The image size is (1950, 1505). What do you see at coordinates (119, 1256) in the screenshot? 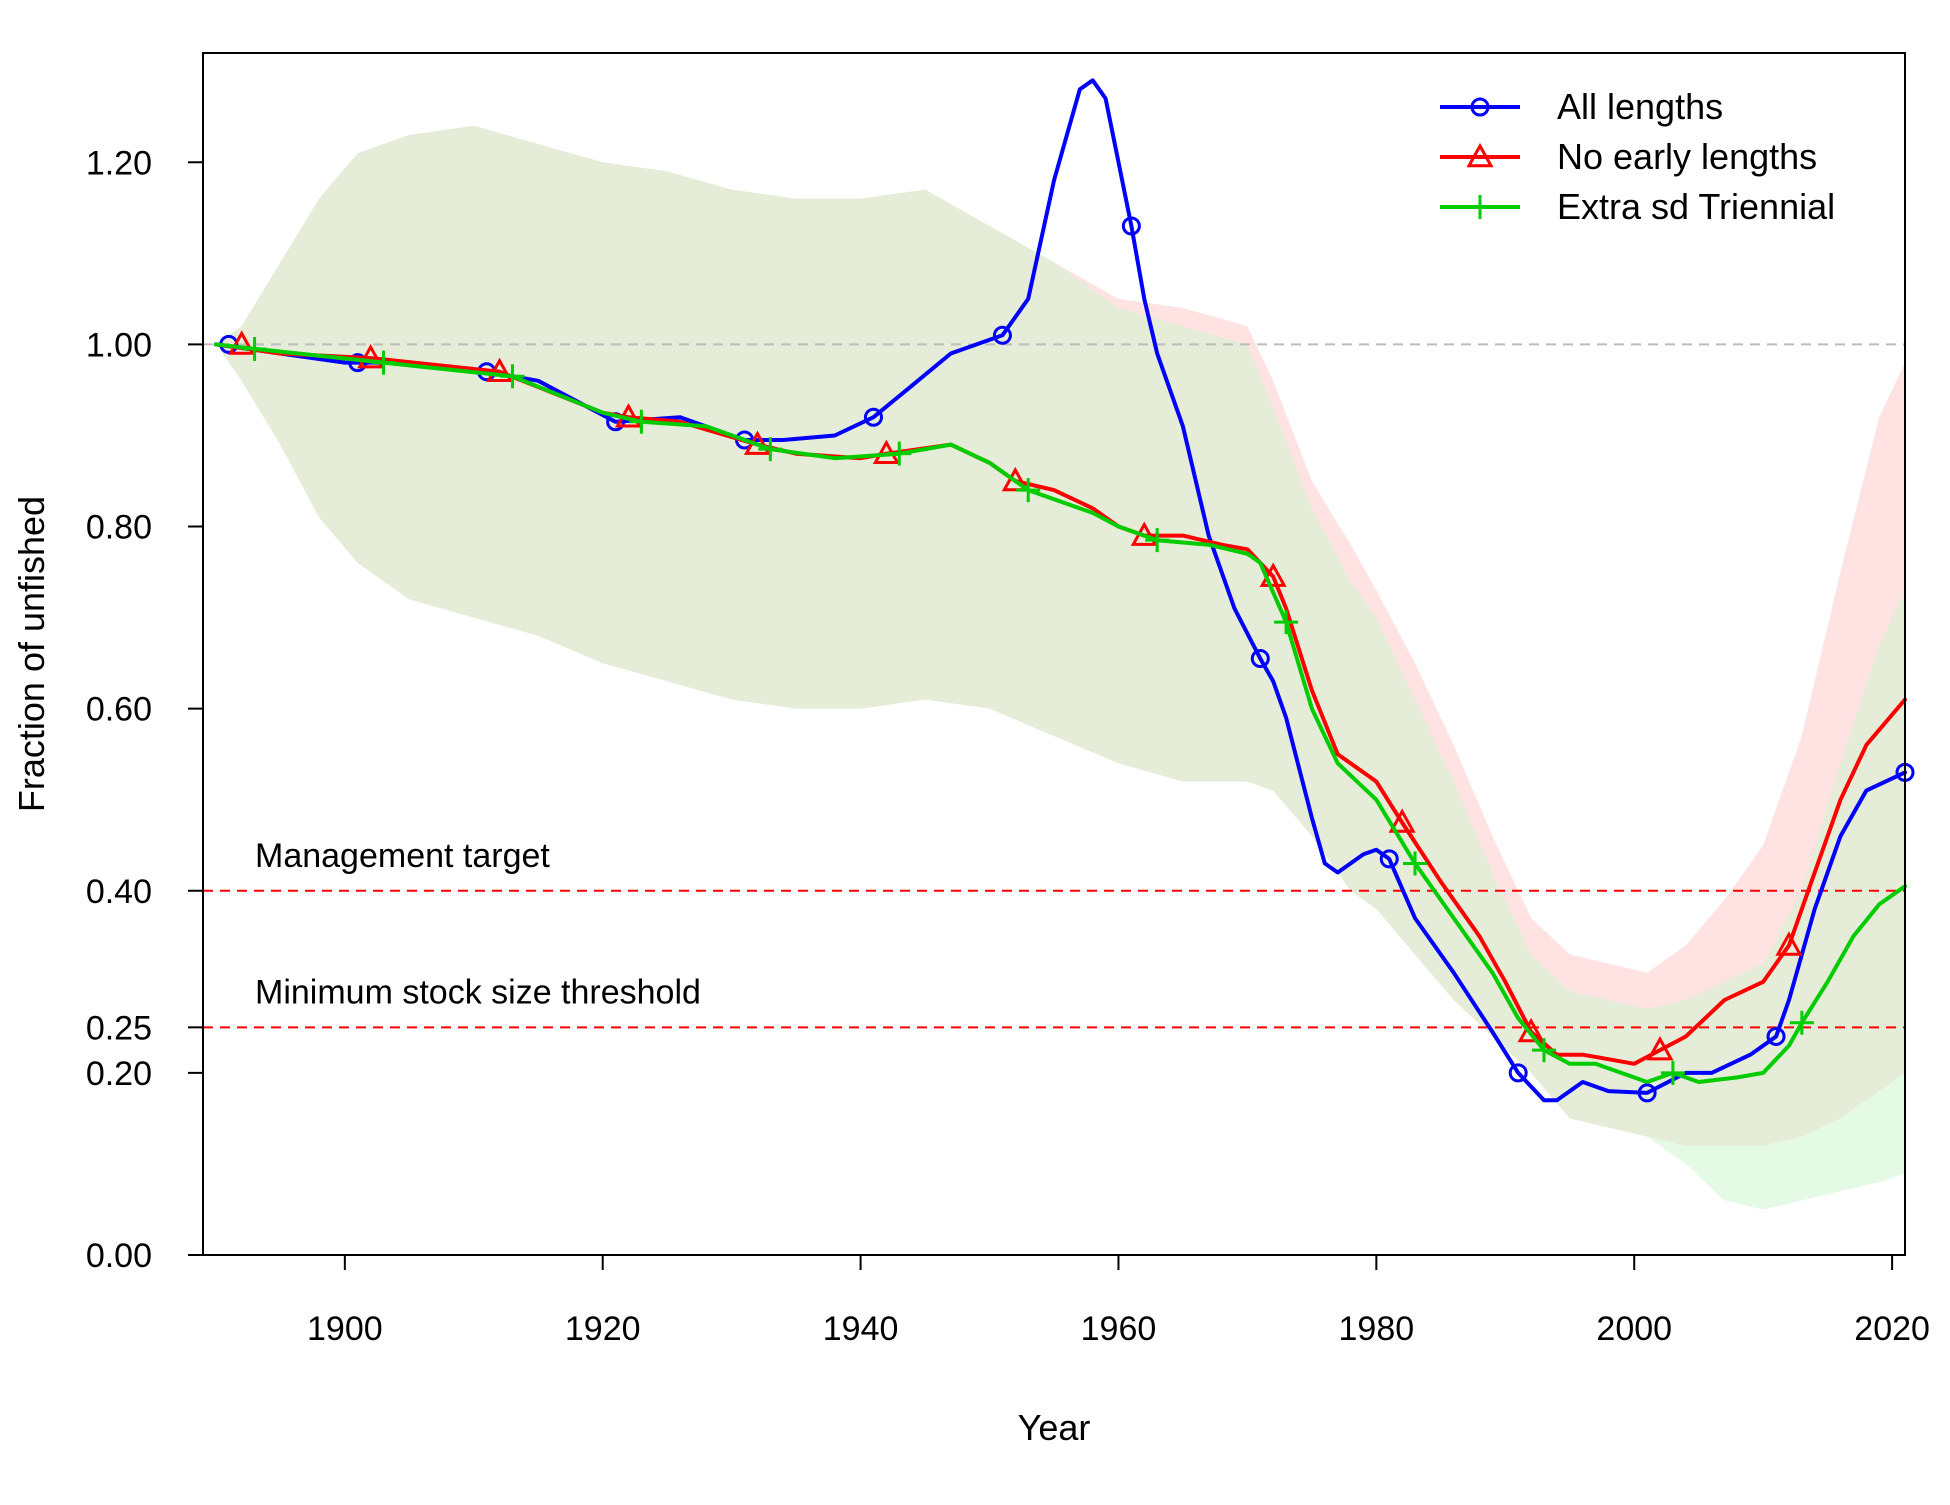
I see `y-tick-label: 0.00` at bounding box center [119, 1256].